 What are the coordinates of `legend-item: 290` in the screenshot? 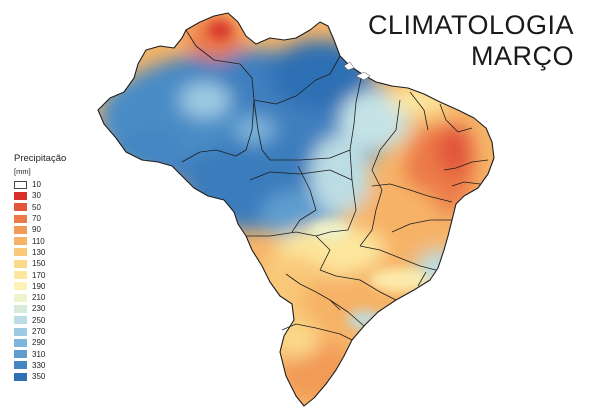 It's located at (40, 342).